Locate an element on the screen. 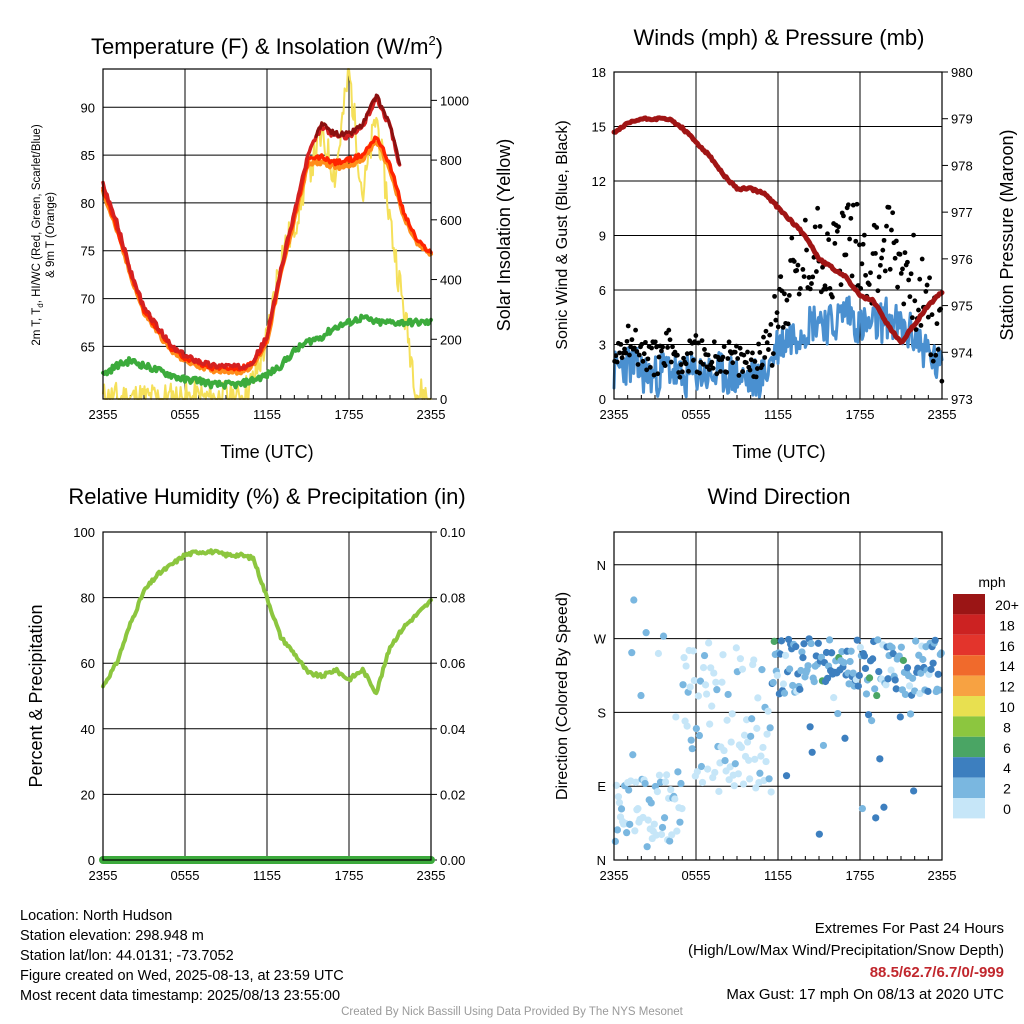 The image size is (1024, 1024). series-sonic-wind is located at coordinates (778, 347).